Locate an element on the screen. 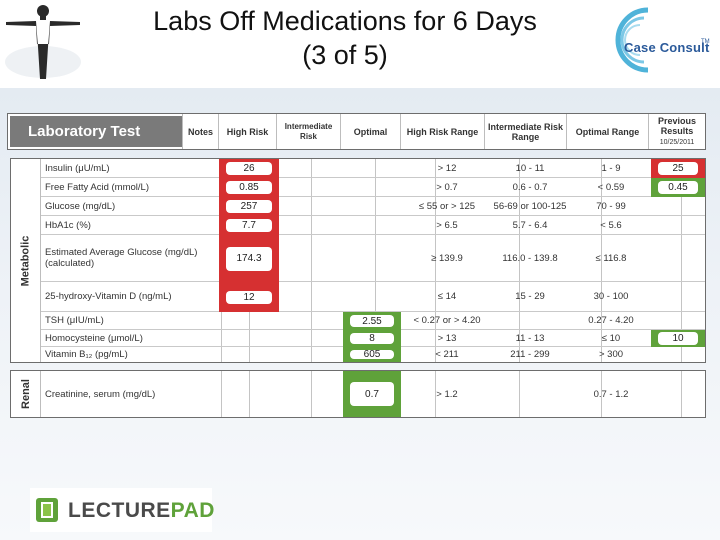 The image size is (720, 540). optimal-range-cell: 1 - 9 is located at coordinates (611, 168).